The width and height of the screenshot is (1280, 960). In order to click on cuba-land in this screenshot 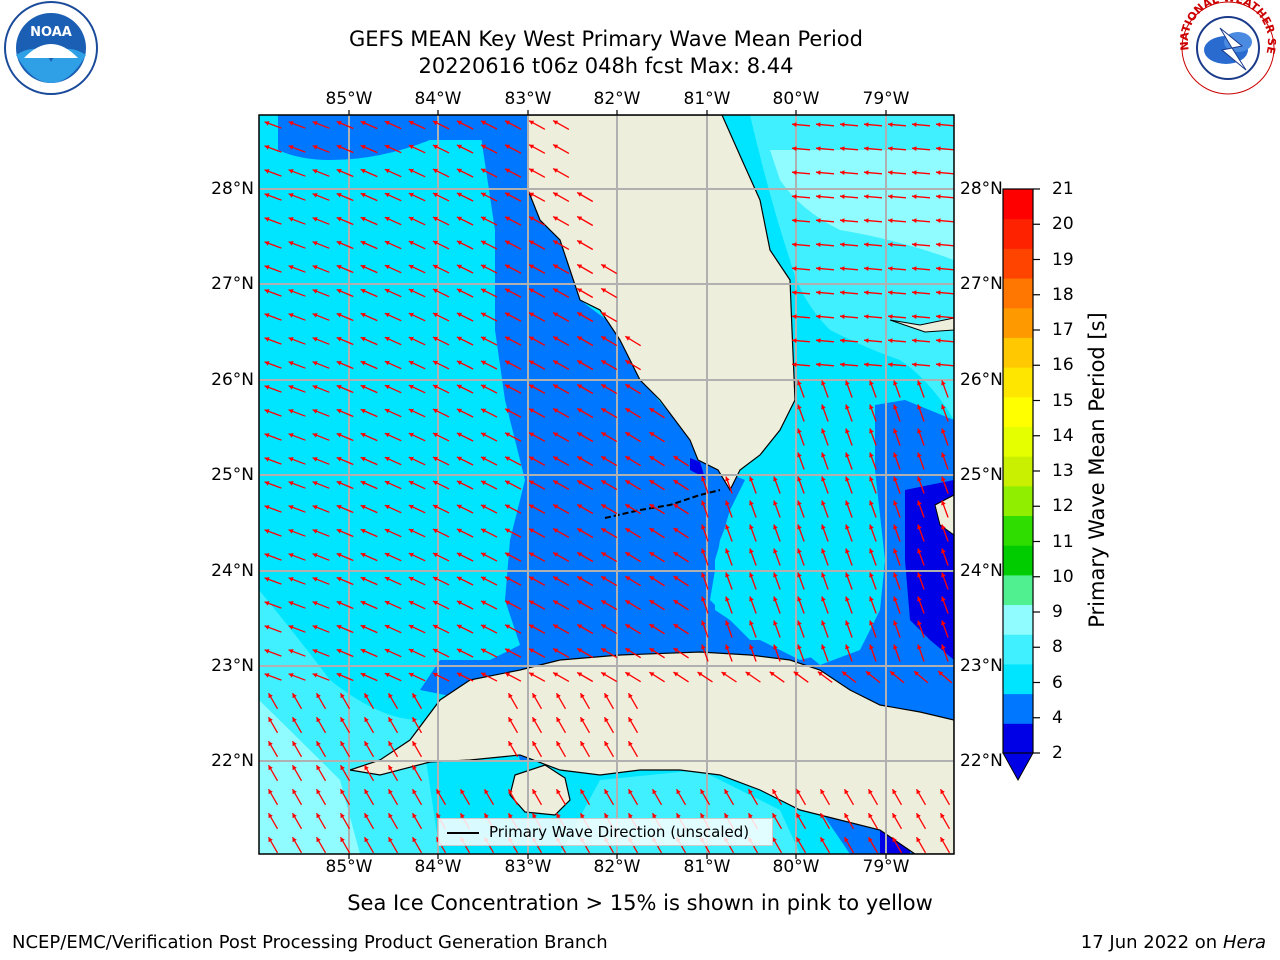, I will do `click(651, 752)`.